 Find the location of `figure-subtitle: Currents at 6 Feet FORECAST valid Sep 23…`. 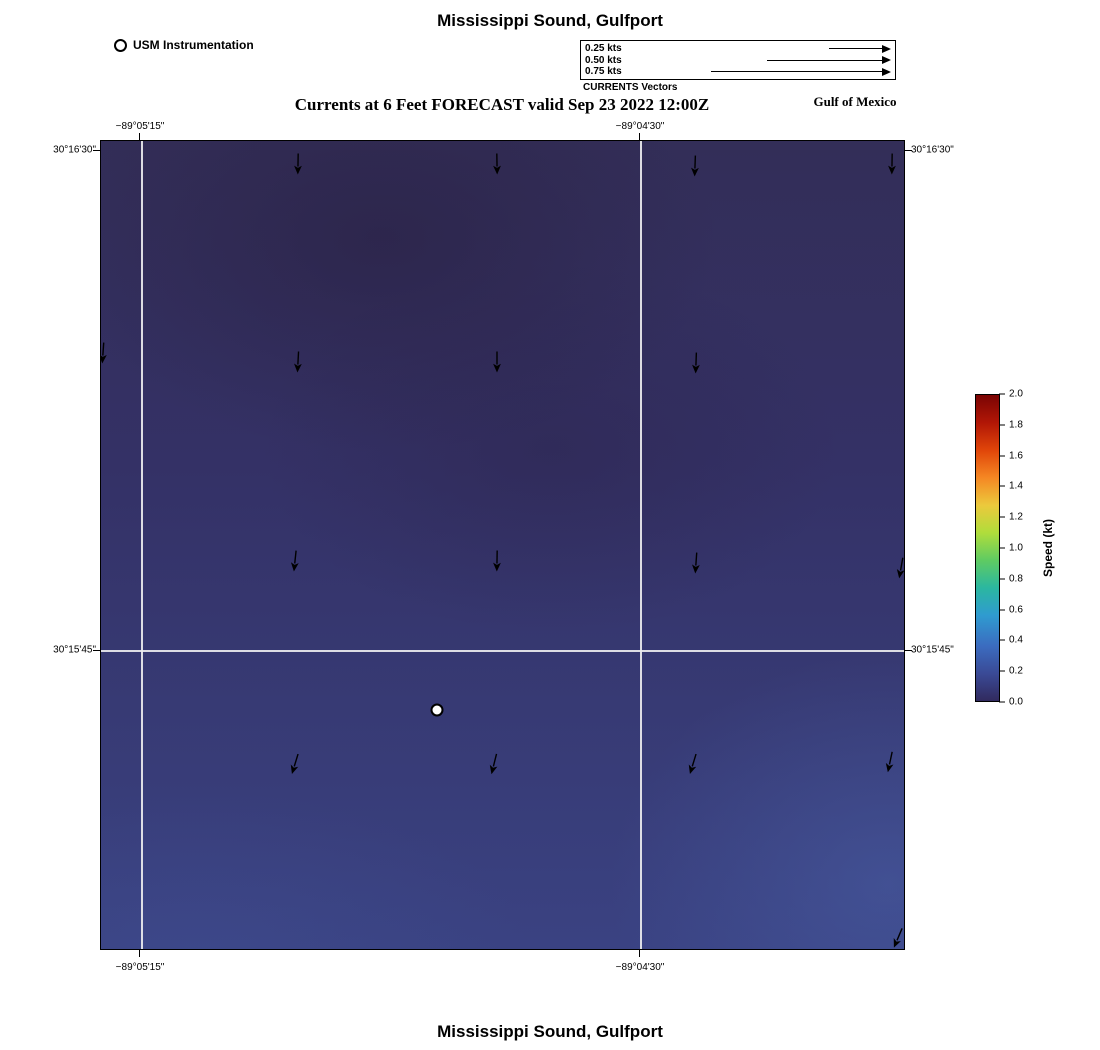

figure-subtitle: Currents at 6 Feet FORECAST valid Sep 23… is located at coordinates (502, 104).